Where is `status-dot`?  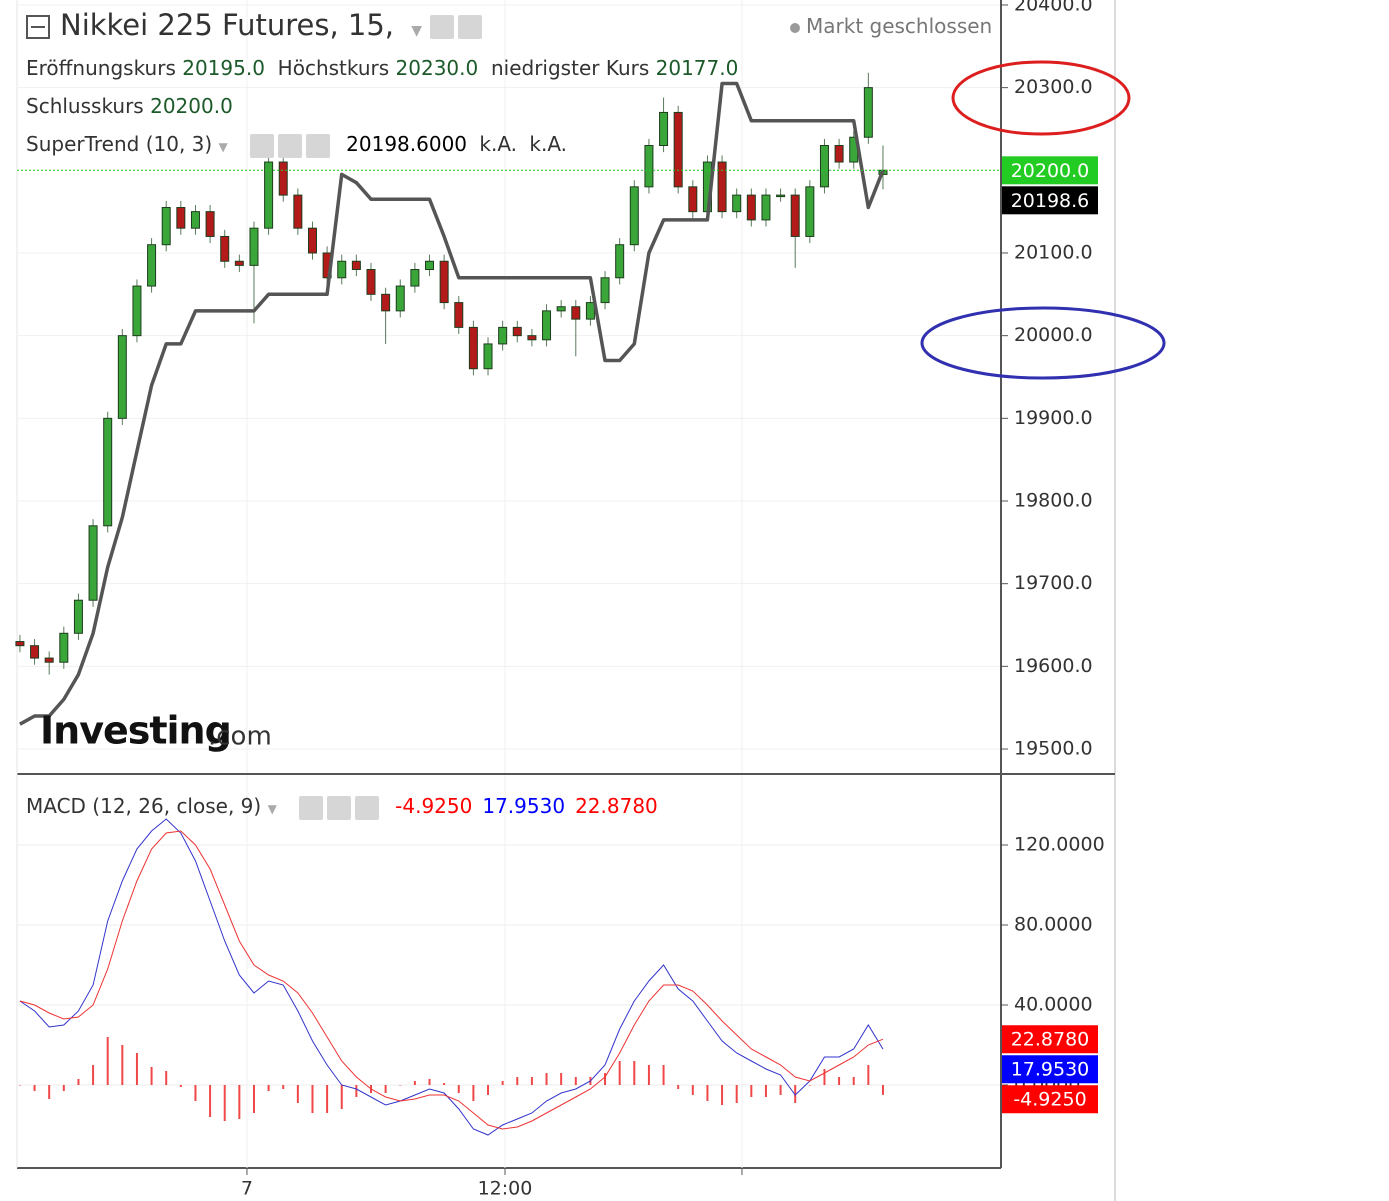
status-dot is located at coordinates (795, 27).